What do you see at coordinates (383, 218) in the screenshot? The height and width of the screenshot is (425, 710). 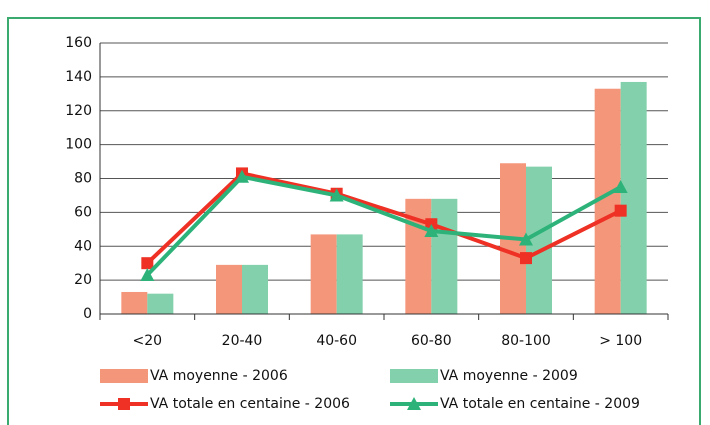 I see `line` at bounding box center [383, 218].